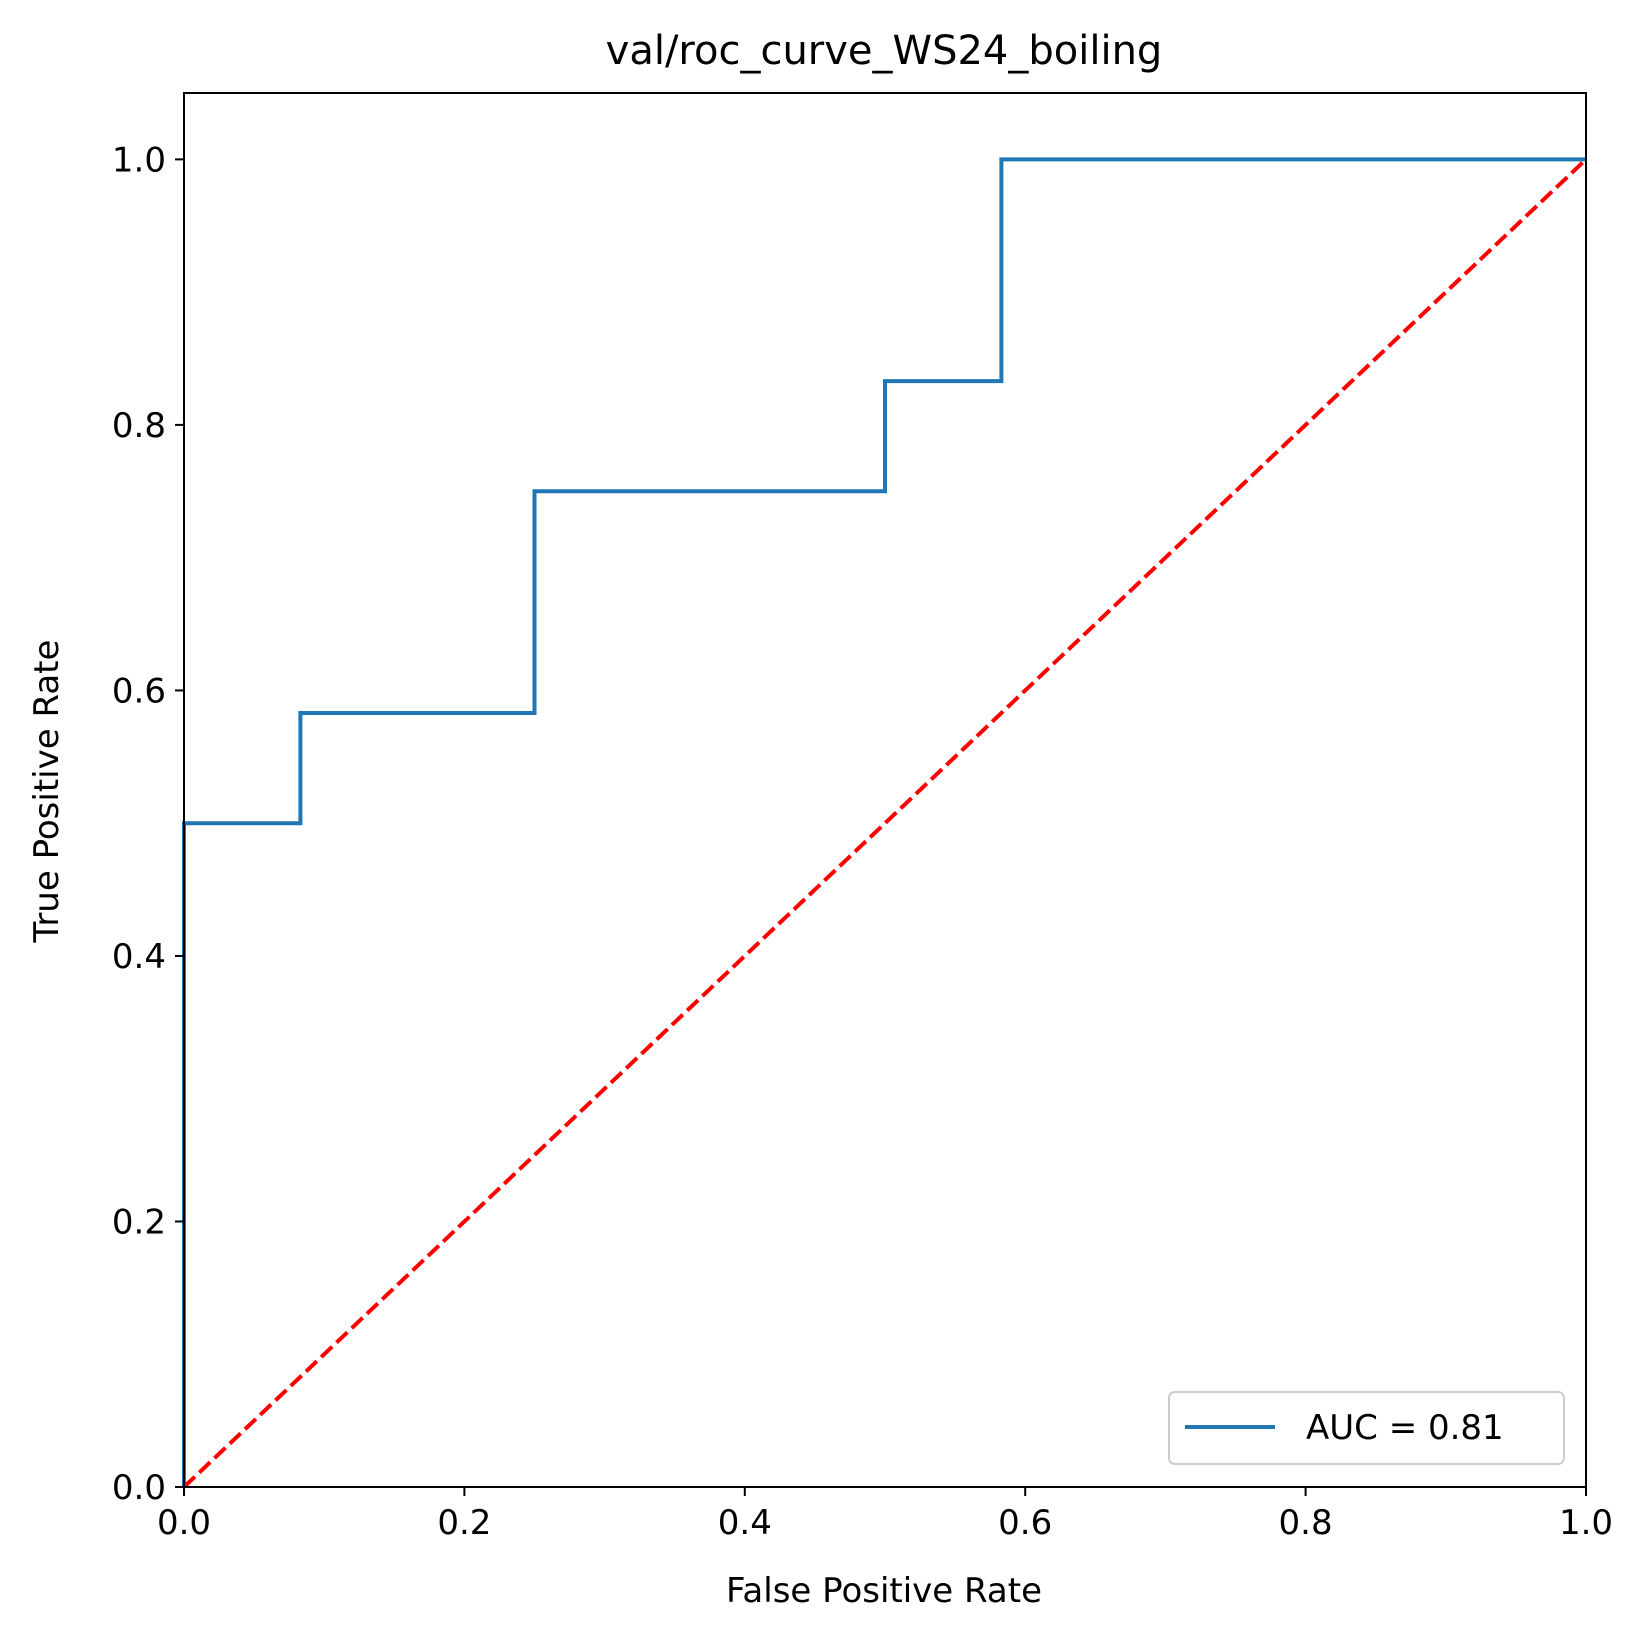 The image size is (1640, 1634). What do you see at coordinates (139, 426) in the screenshot?
I see `y-tick-label: 0.8` at bounding box center [139, 426].